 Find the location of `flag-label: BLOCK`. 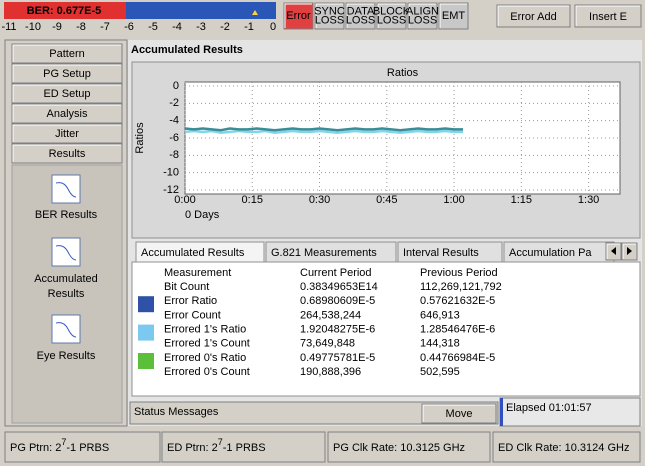

flag-label: BLOCK is located at coordinates (392, 11).